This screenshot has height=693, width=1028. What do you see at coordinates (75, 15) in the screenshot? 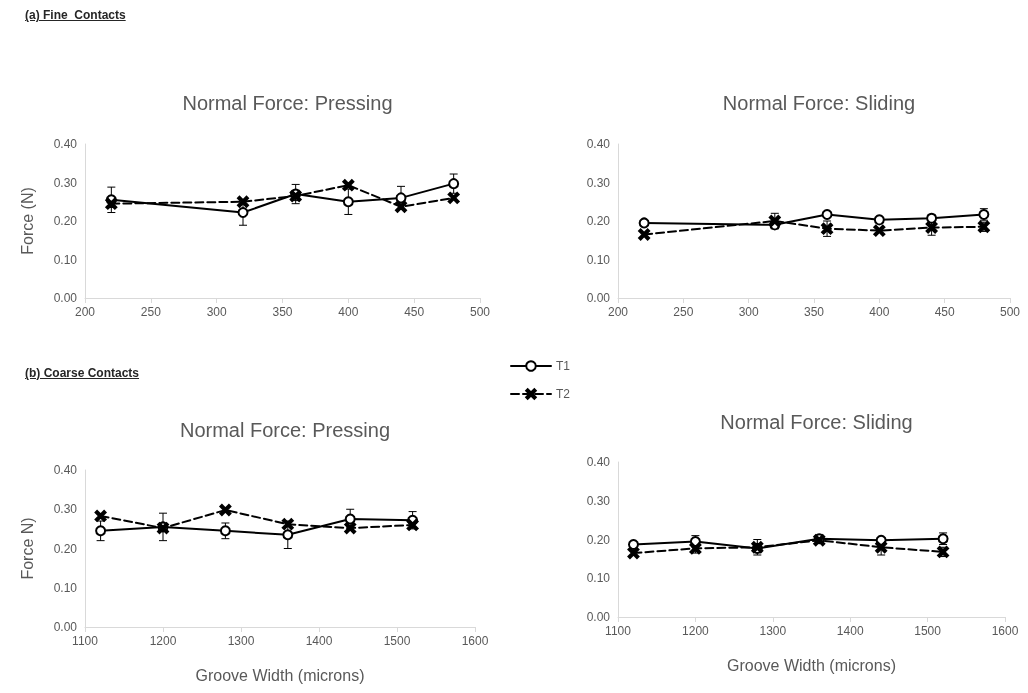
I see `text: (a) Fine Contacts` at bounding box center [75, 15].